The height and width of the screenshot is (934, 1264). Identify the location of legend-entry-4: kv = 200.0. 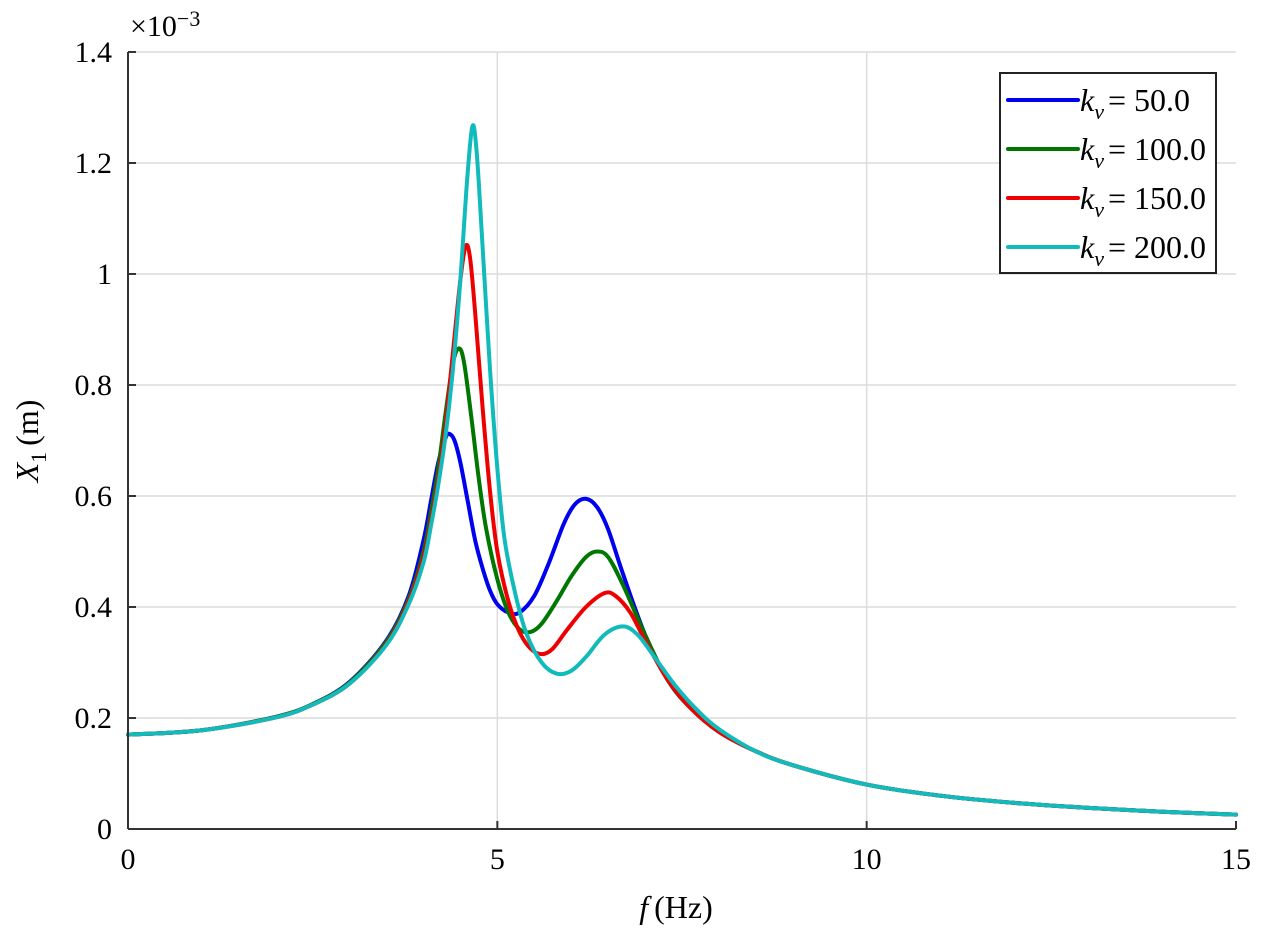
(1106, 250).